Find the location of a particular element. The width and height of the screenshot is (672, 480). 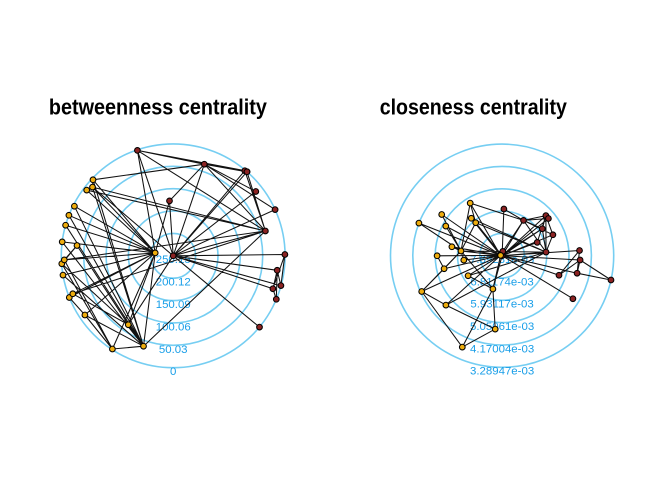

svg-text: betweenness centrality is located at coordinates (158, 107).